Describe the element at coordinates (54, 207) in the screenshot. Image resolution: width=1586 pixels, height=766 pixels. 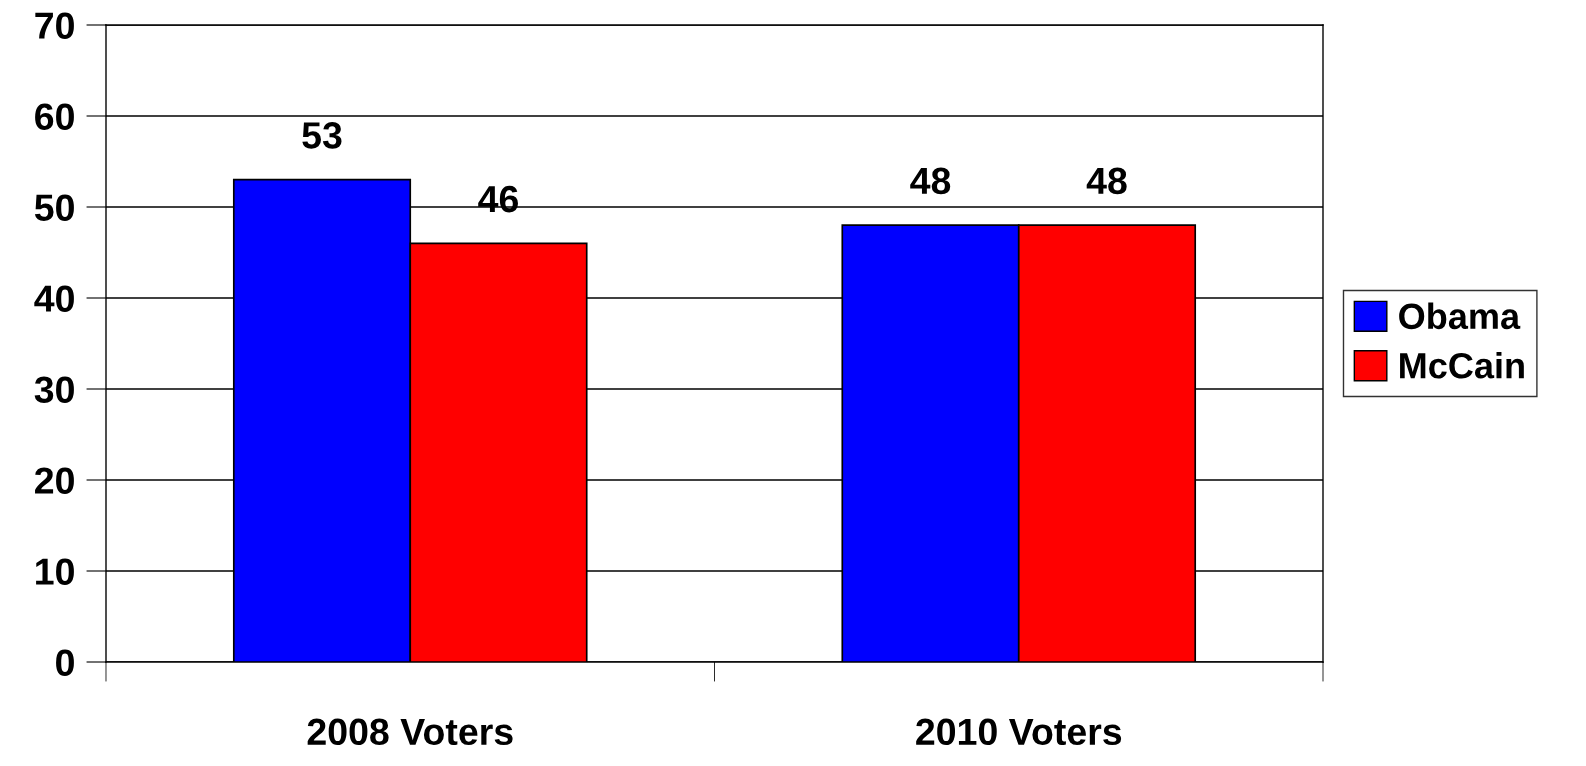
I see `y-tick-label: 50` at that location.